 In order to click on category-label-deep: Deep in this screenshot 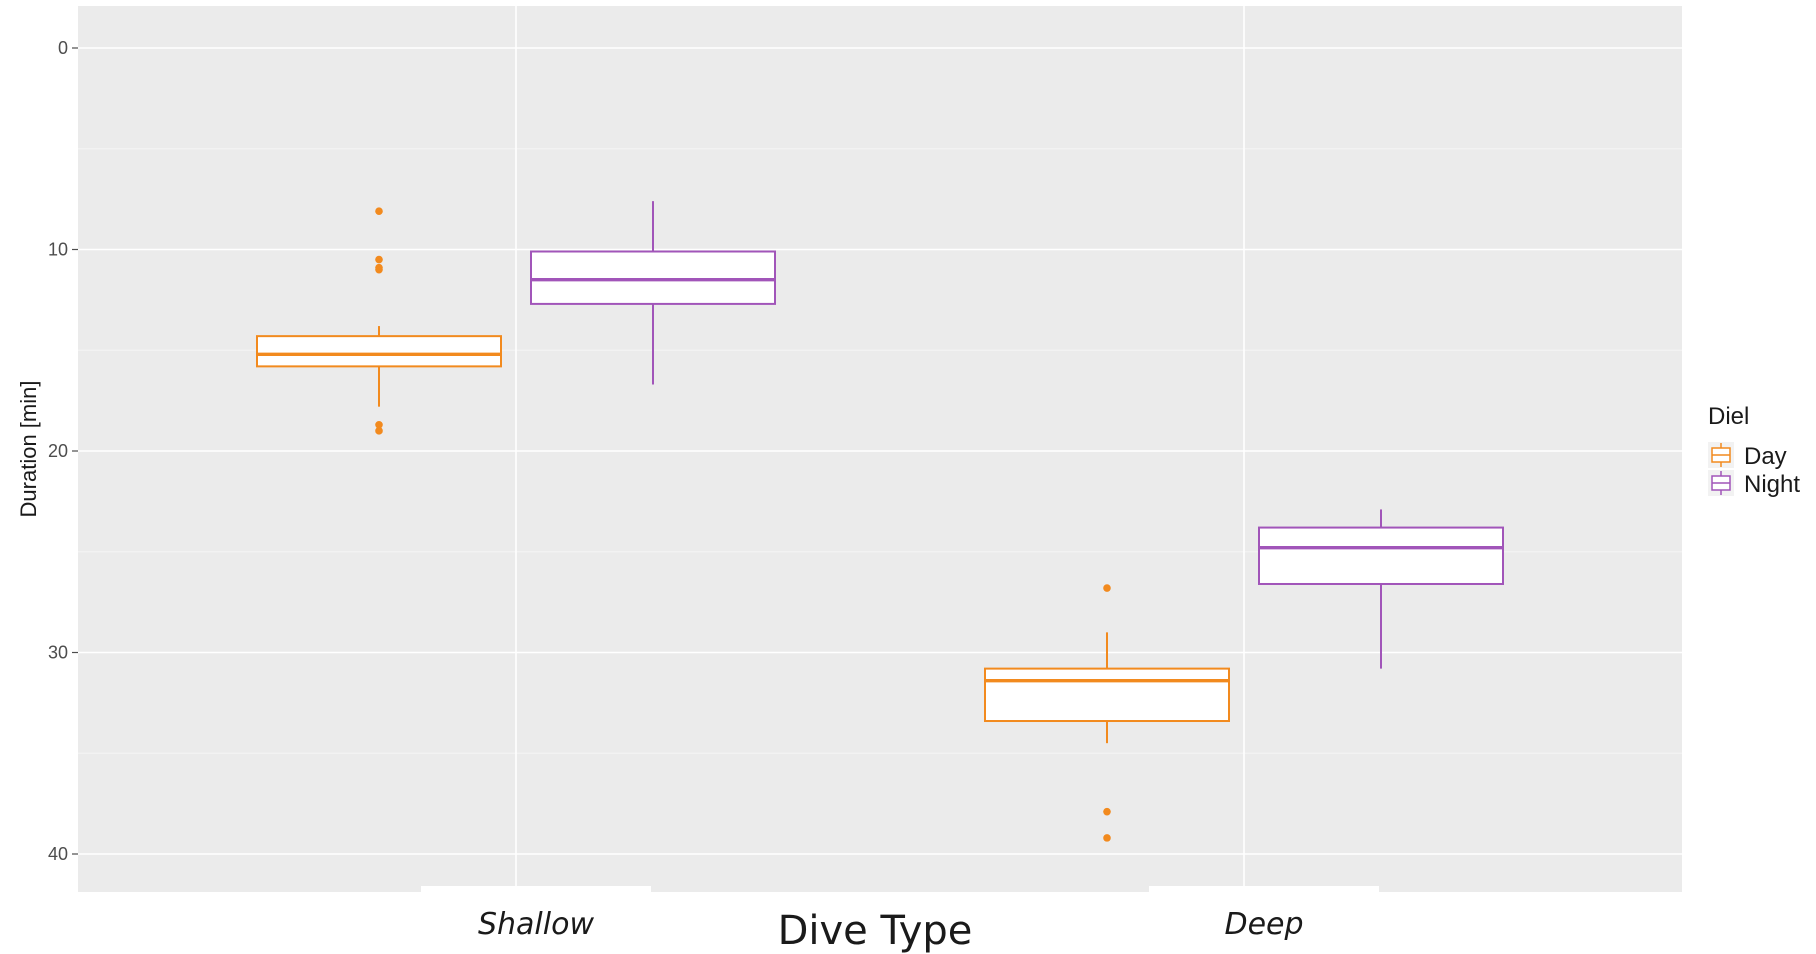, I will do `click(1263, 924)`.